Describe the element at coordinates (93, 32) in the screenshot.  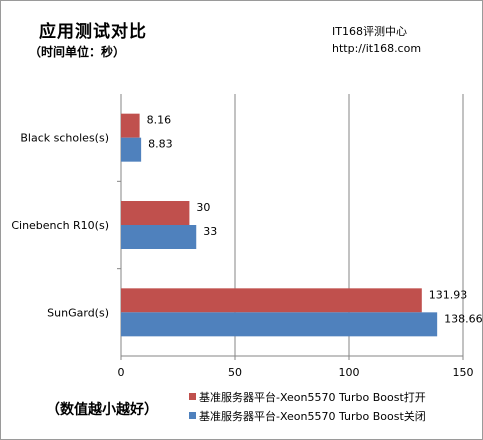
I see `chart-title: 应用测试对比` at that location.